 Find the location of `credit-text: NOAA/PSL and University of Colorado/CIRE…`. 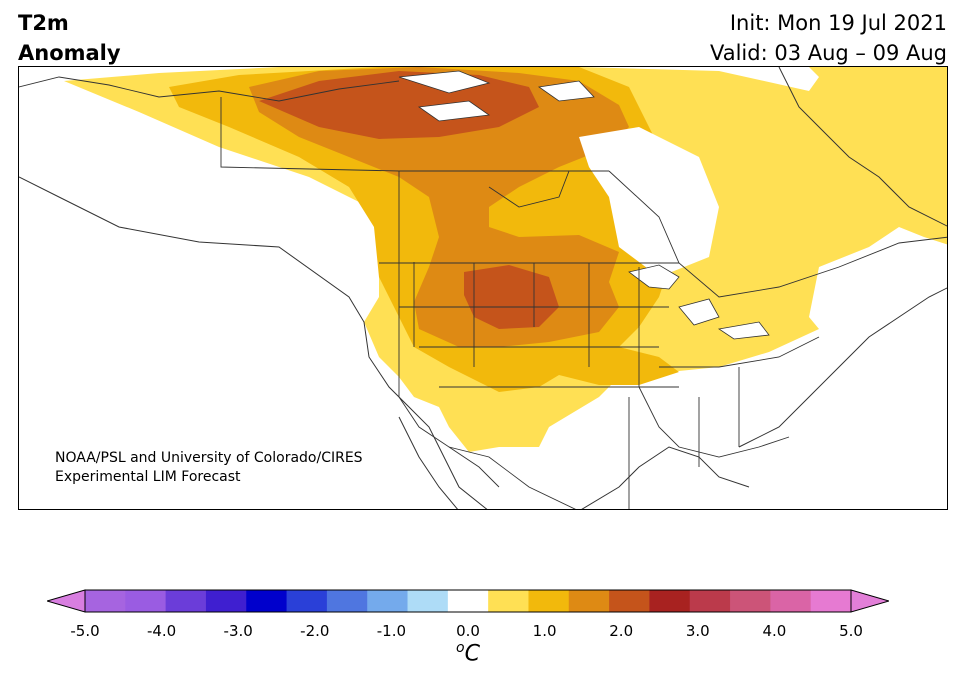

credit-text: NOAA/PSL and University of Colorado/CIRE… is located at coordinates (209, 468).